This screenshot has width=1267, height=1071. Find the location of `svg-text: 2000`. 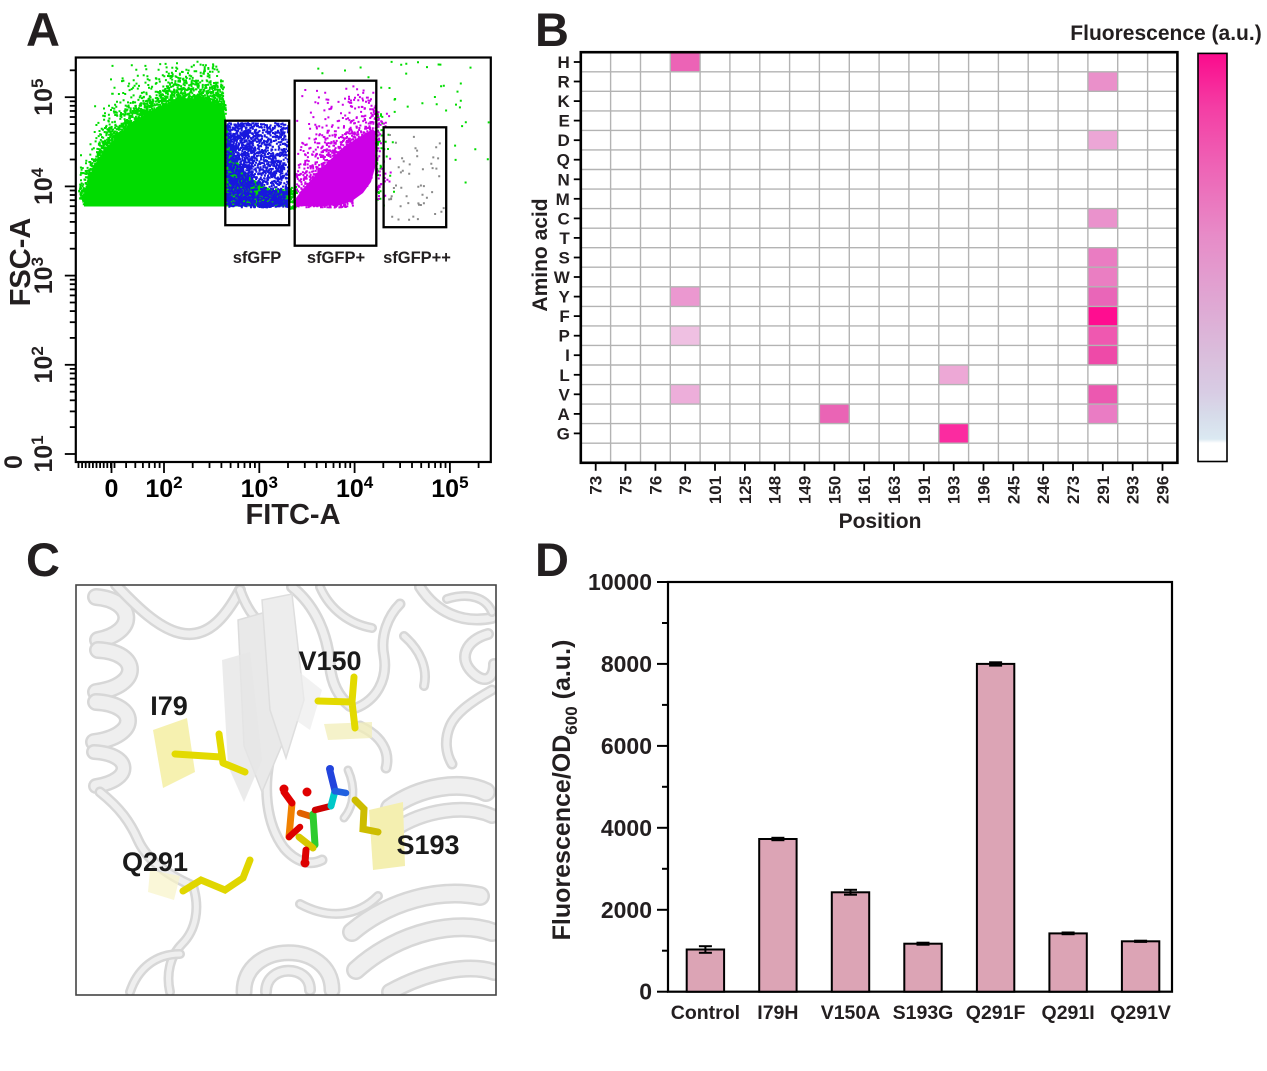

svg-text: 2000 is located at coordinates (626, 910).